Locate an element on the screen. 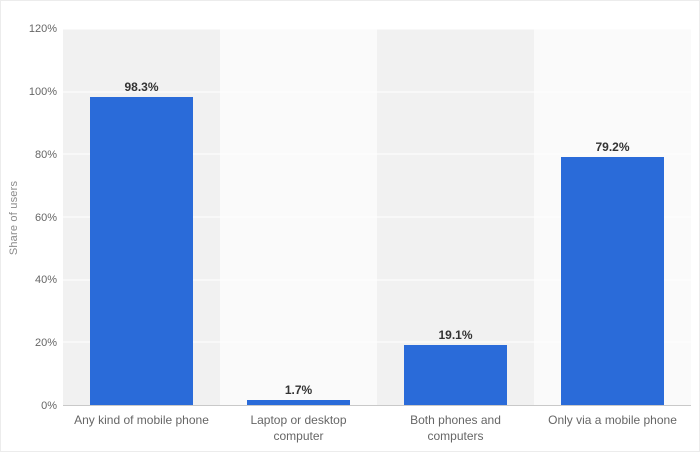  y-axis-title: Share of users is located at coordinates (14, 217).